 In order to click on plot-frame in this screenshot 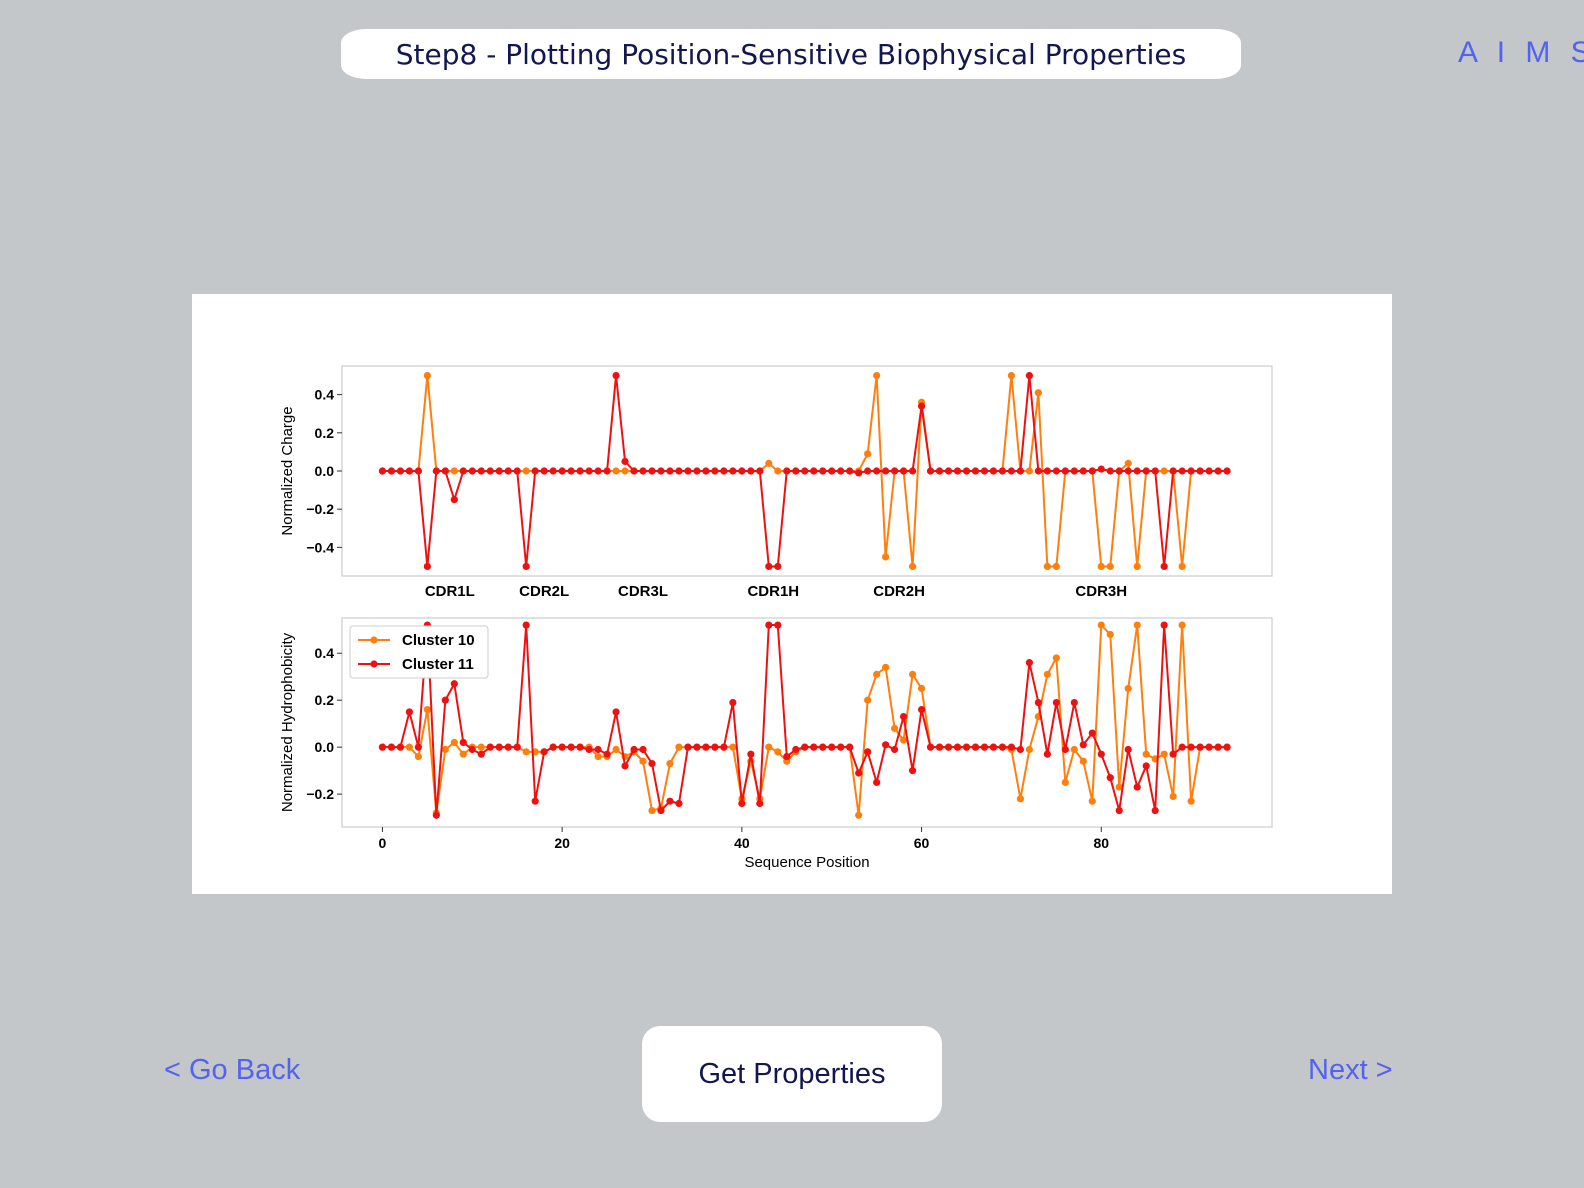, I will do `click(807, 722)`.